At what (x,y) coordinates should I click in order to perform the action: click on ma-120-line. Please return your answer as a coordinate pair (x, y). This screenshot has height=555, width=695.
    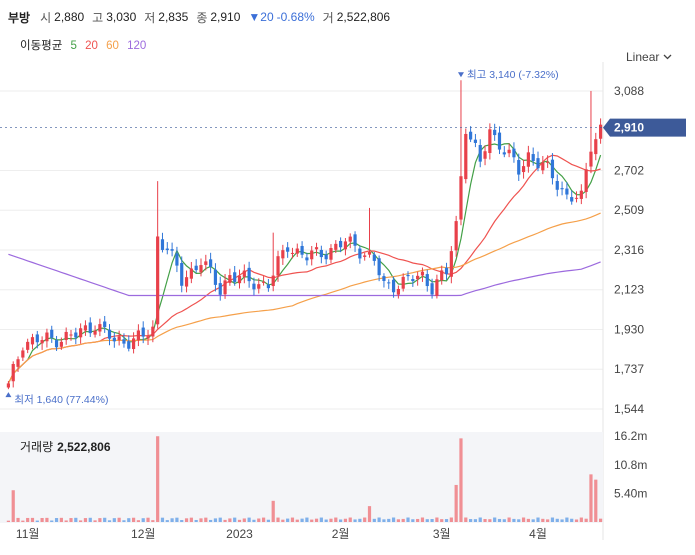
    Looking at the image, I should click on (304, 275).